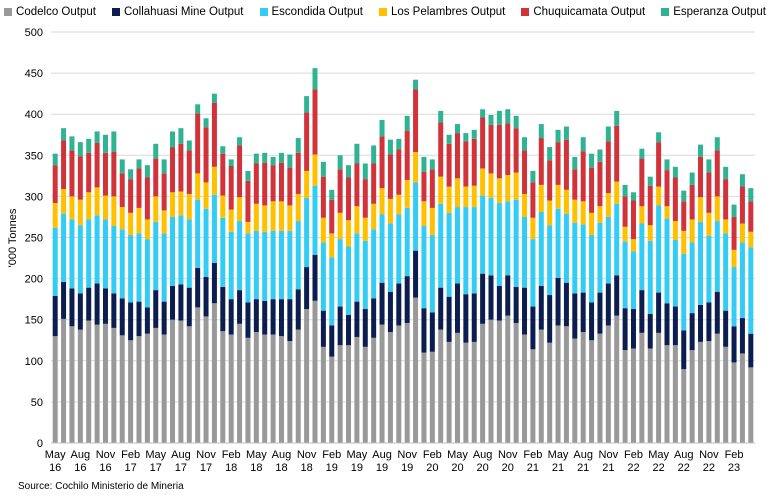  I want to click on legend-item: Collahuasi Mine Output, so click(177, 12).